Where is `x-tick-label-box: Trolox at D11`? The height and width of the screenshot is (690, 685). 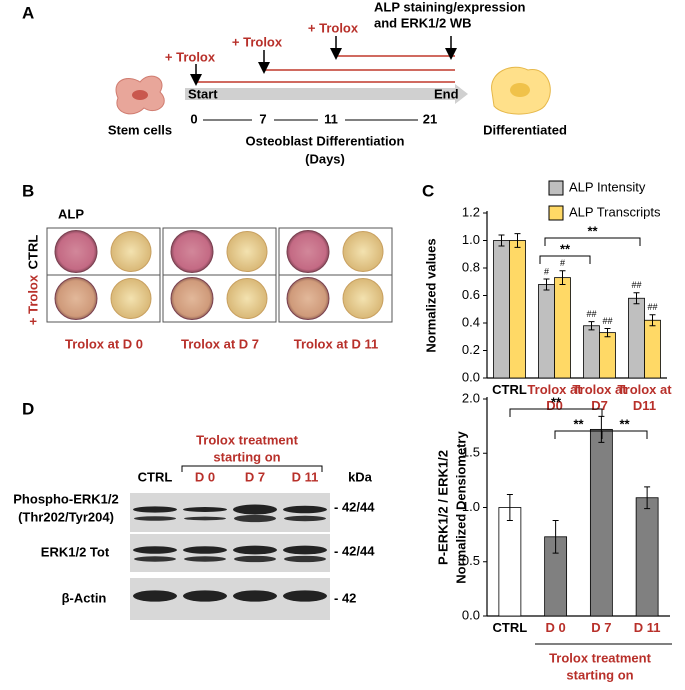 x-tick-label-box: Trolox at D11 is located at coordinates (644, 397).